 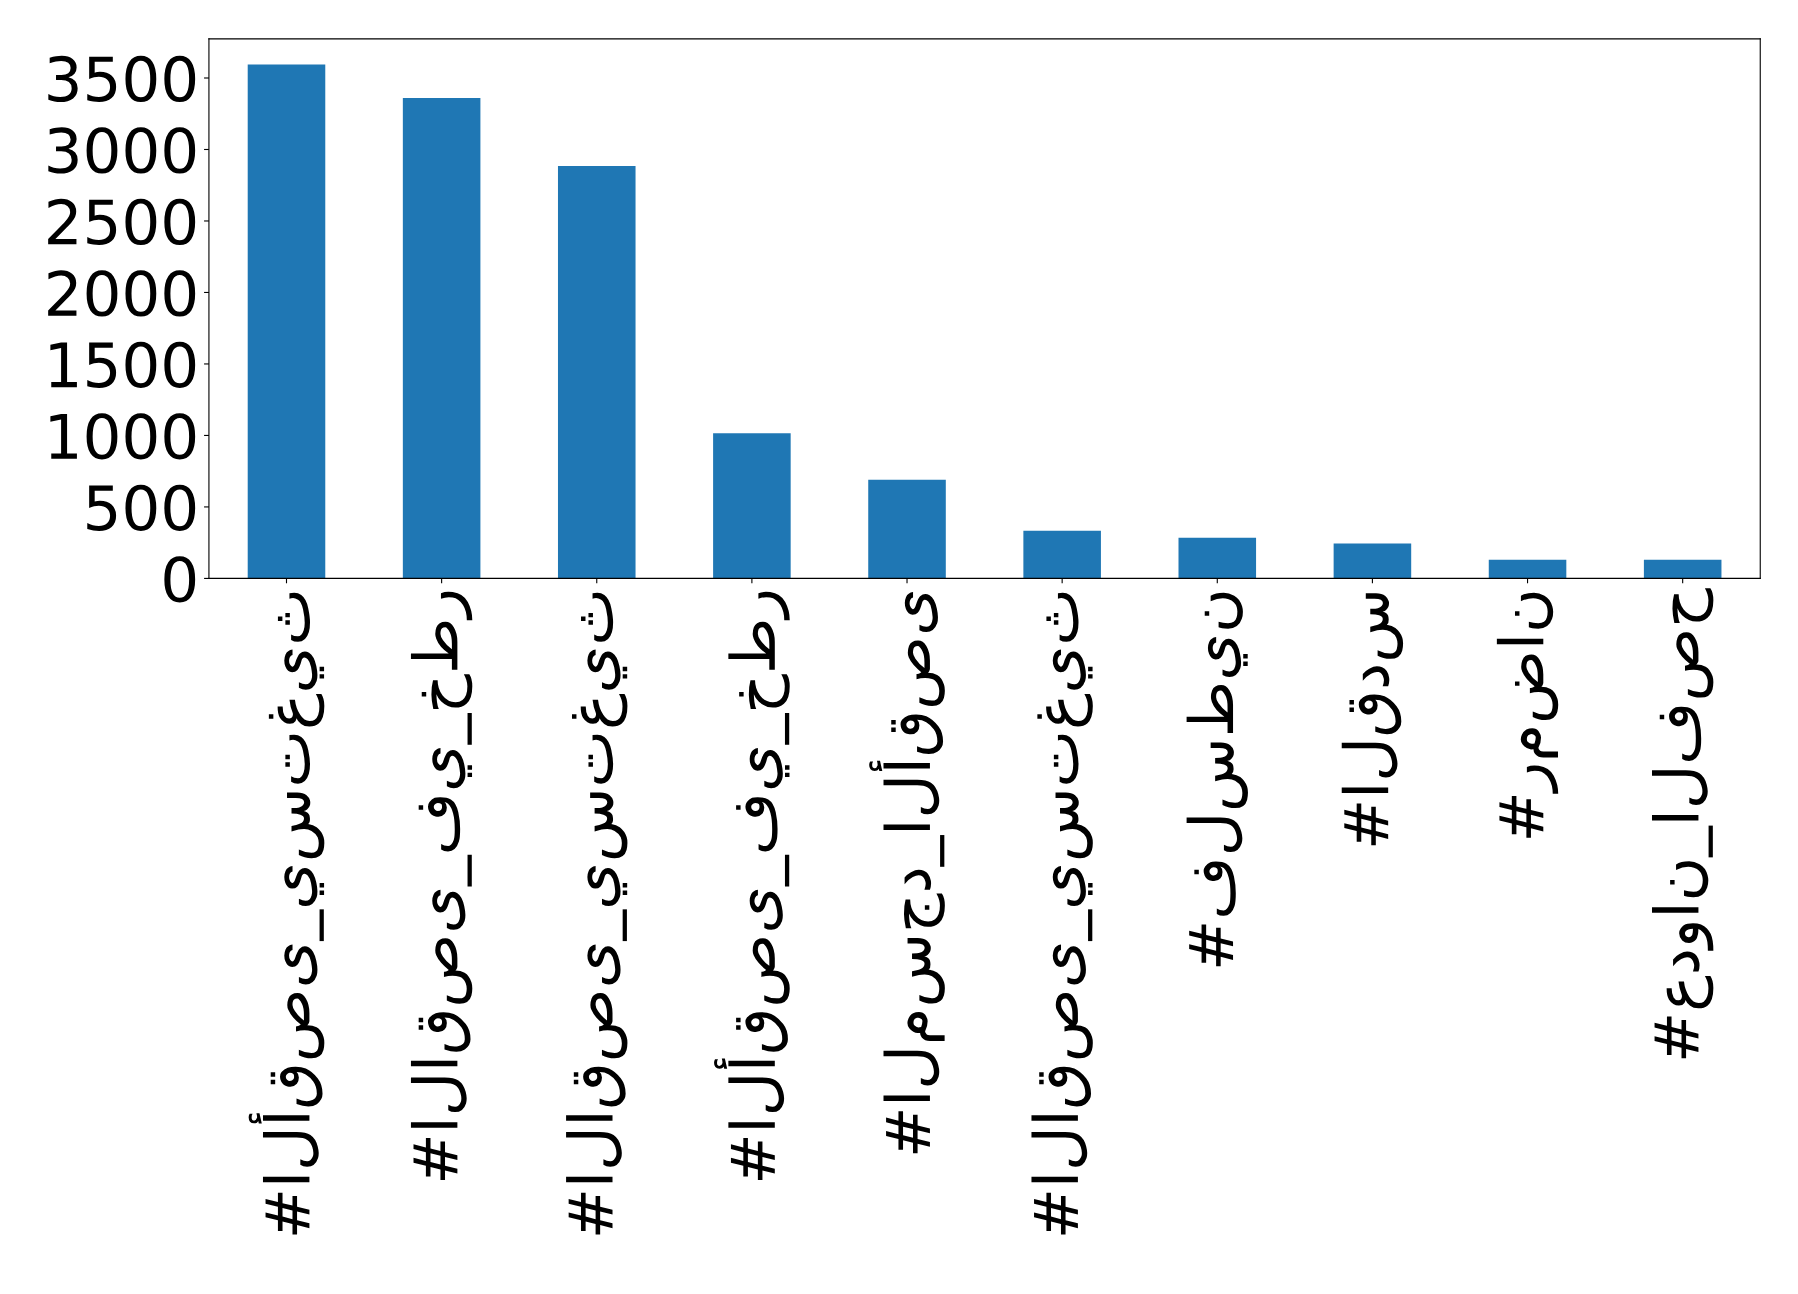 I want to click on x-tick-label: #الأقصى_في_خطر, so click(x=752, y=885).